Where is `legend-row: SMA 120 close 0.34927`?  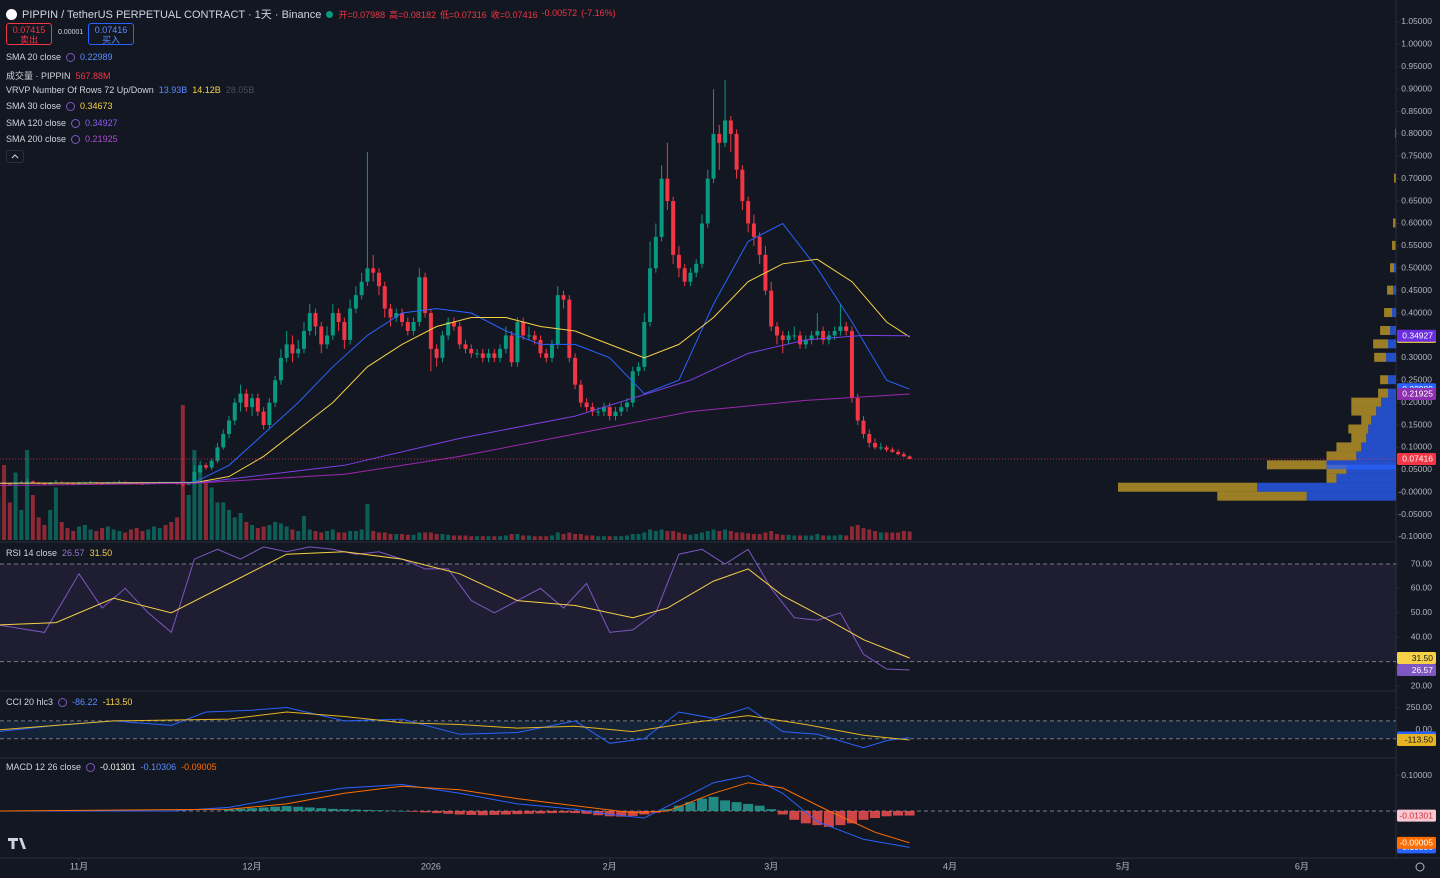
legend-row: SMA 120 close 0.34927 is located at coordinates (62, 123).